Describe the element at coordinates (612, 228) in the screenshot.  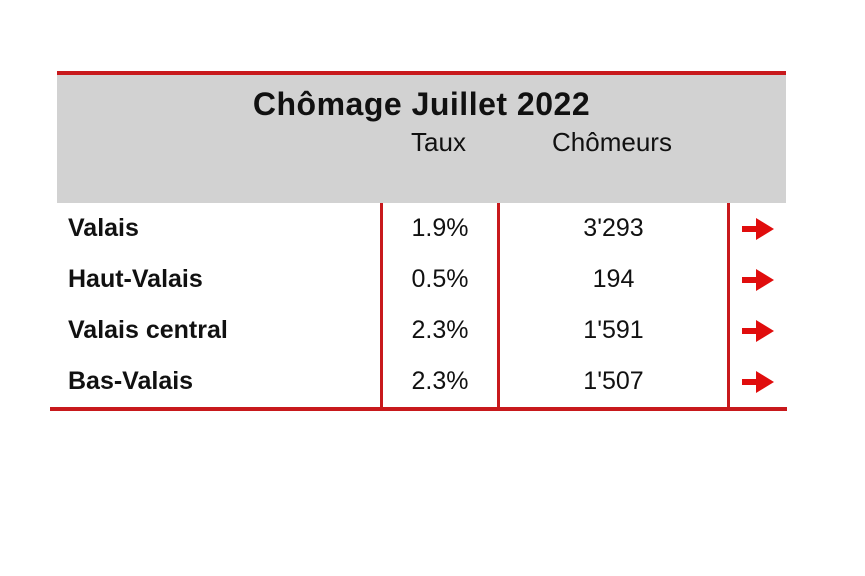
I see `count-value: 3'293` at that location.